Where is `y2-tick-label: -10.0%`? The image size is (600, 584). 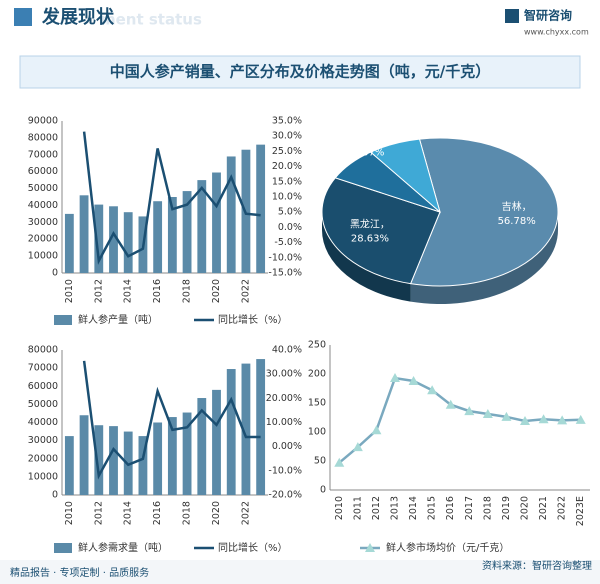
y2-tick-label: -10.0% is located at coordinates (285, 257).